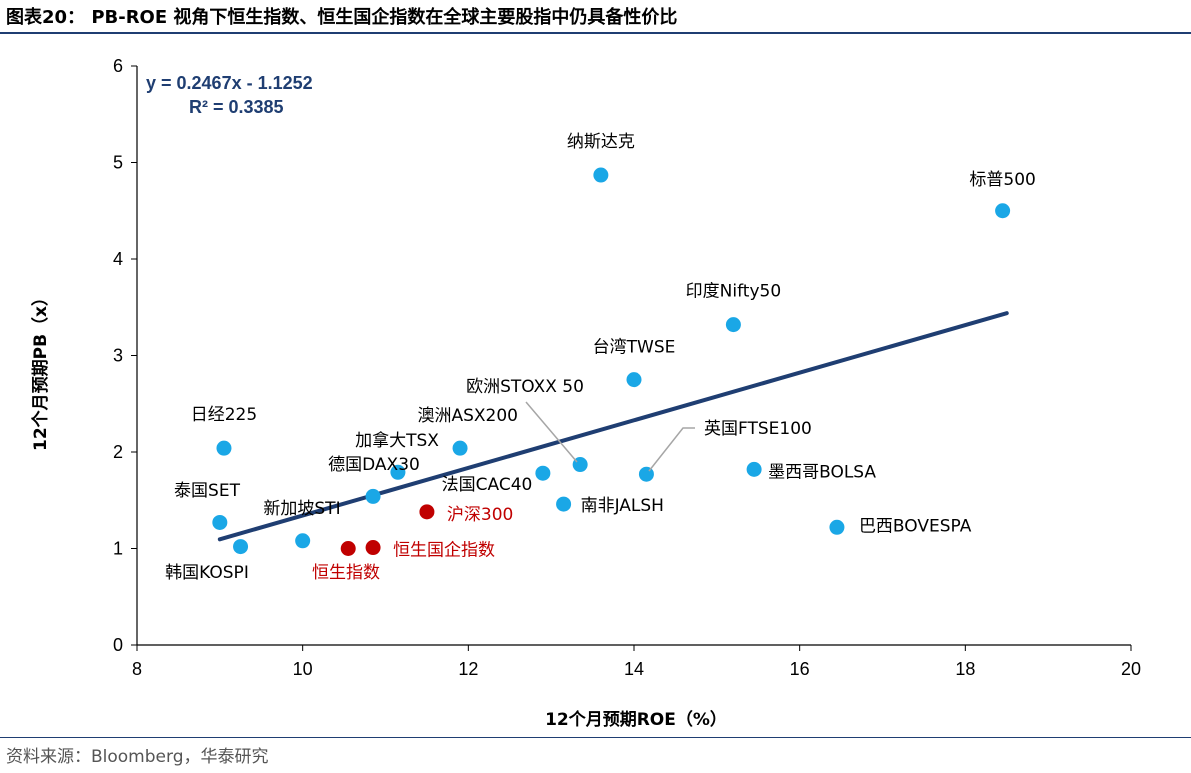 This screenshot has width=1191, height=773. What do you see at coordinates (733, 292) in the screenshot?
I see `point-label: 印度Nifty50` at bounding box center [733, 292].